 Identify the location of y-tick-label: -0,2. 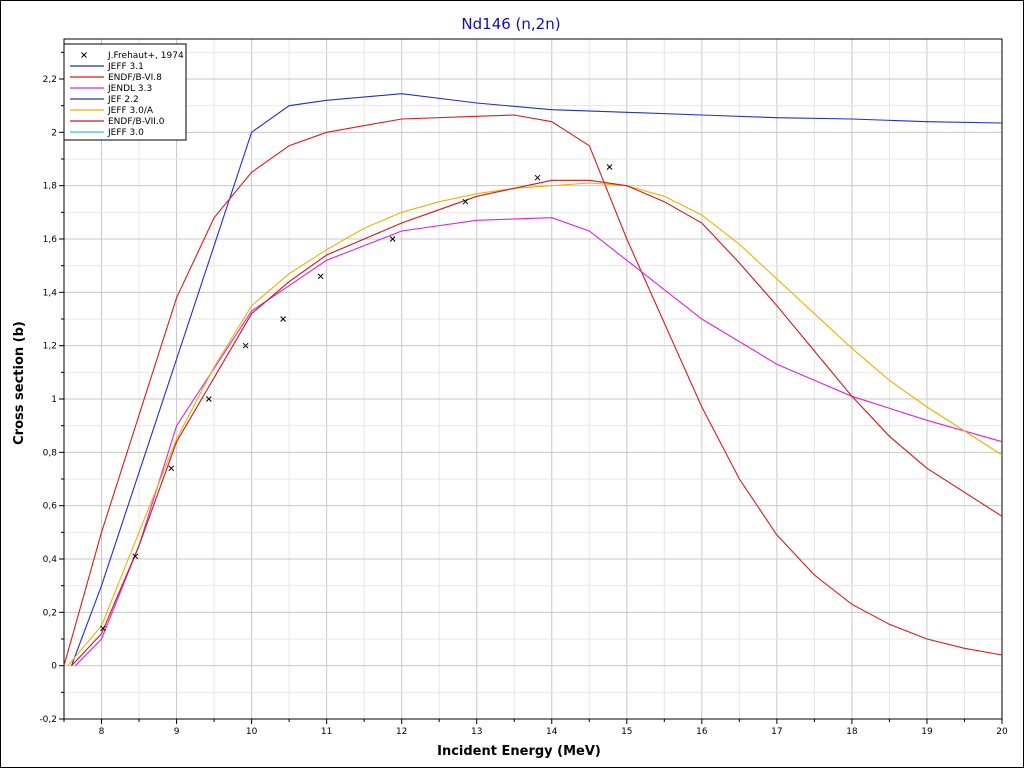
(48, 720).